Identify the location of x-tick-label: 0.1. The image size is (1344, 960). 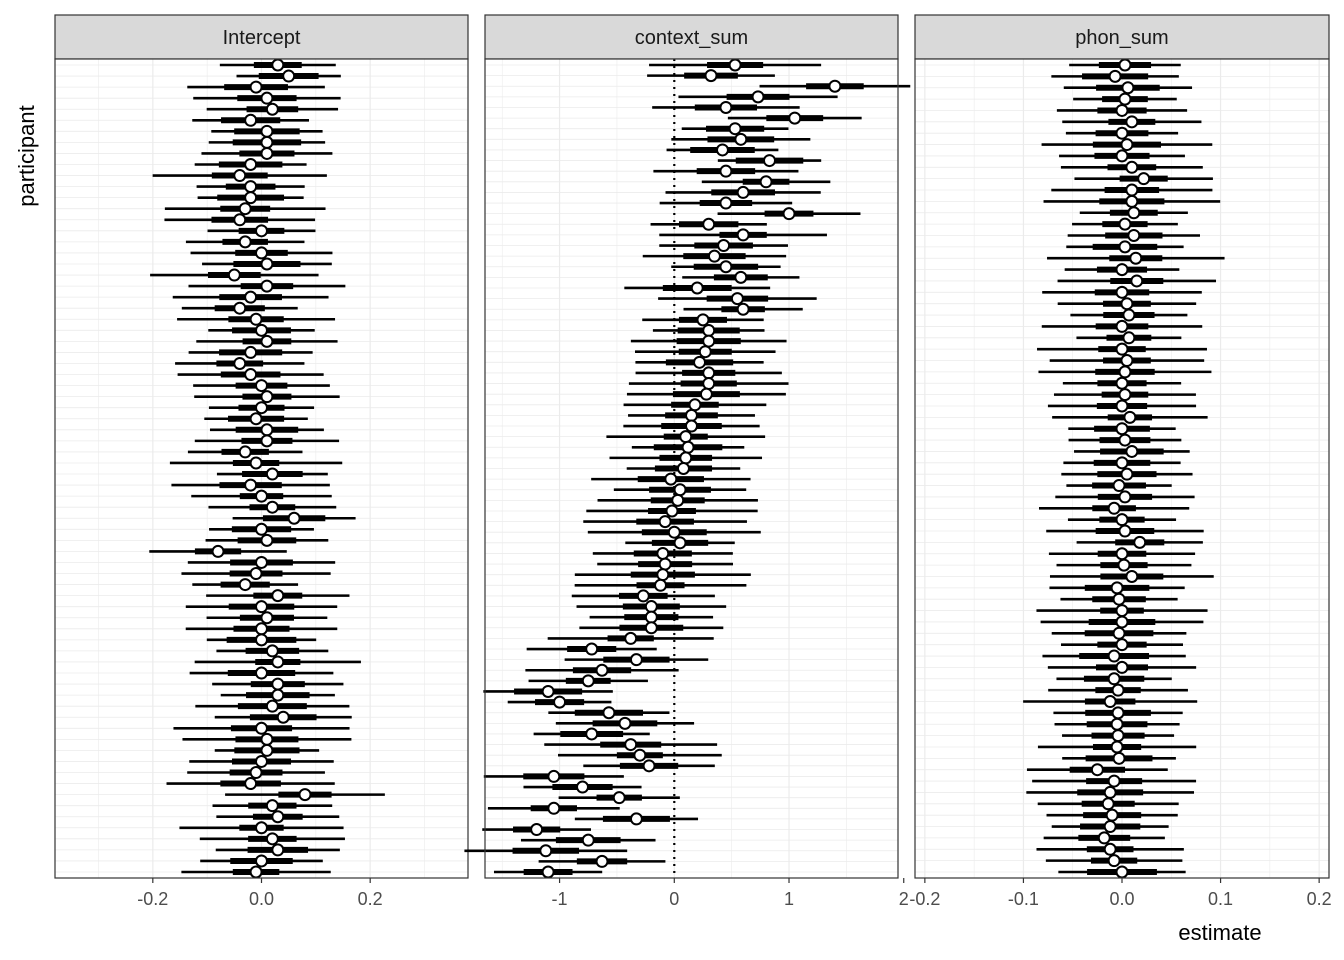
(1220, 899).